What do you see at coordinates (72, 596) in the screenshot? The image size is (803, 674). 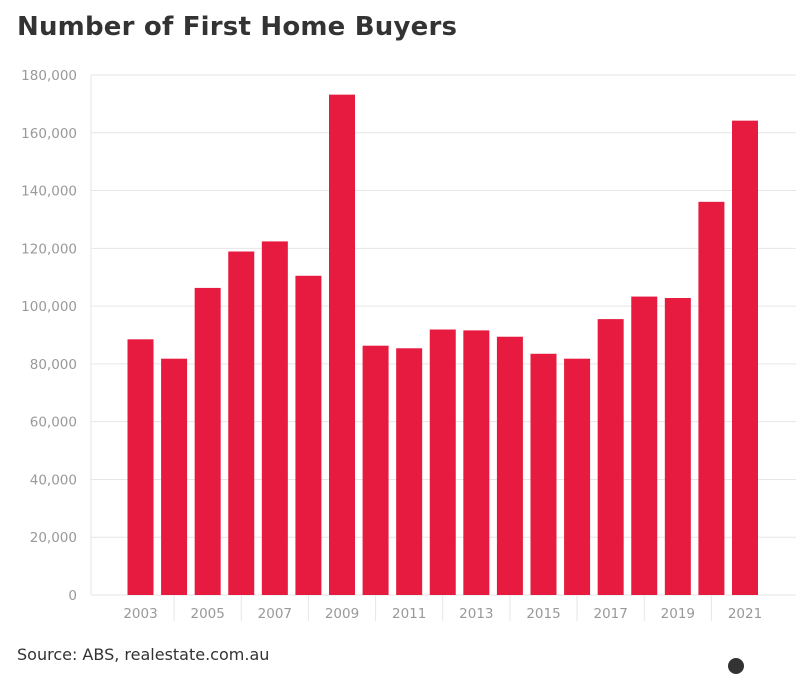 I see `y-tick-label: 0` at bounding box center [72, 596].